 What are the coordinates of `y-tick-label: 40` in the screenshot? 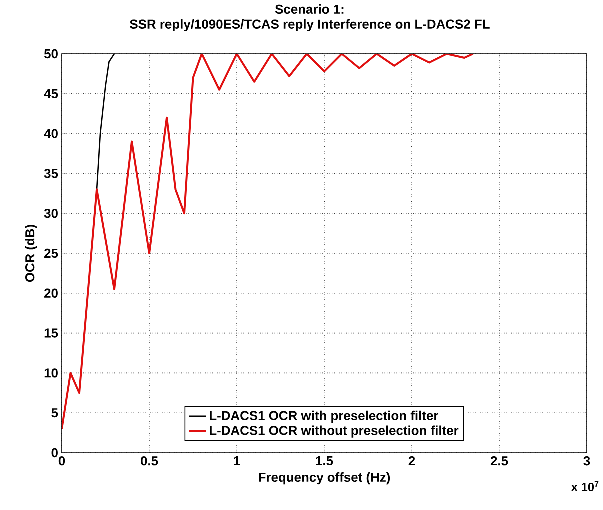 It's located at (51, 133).